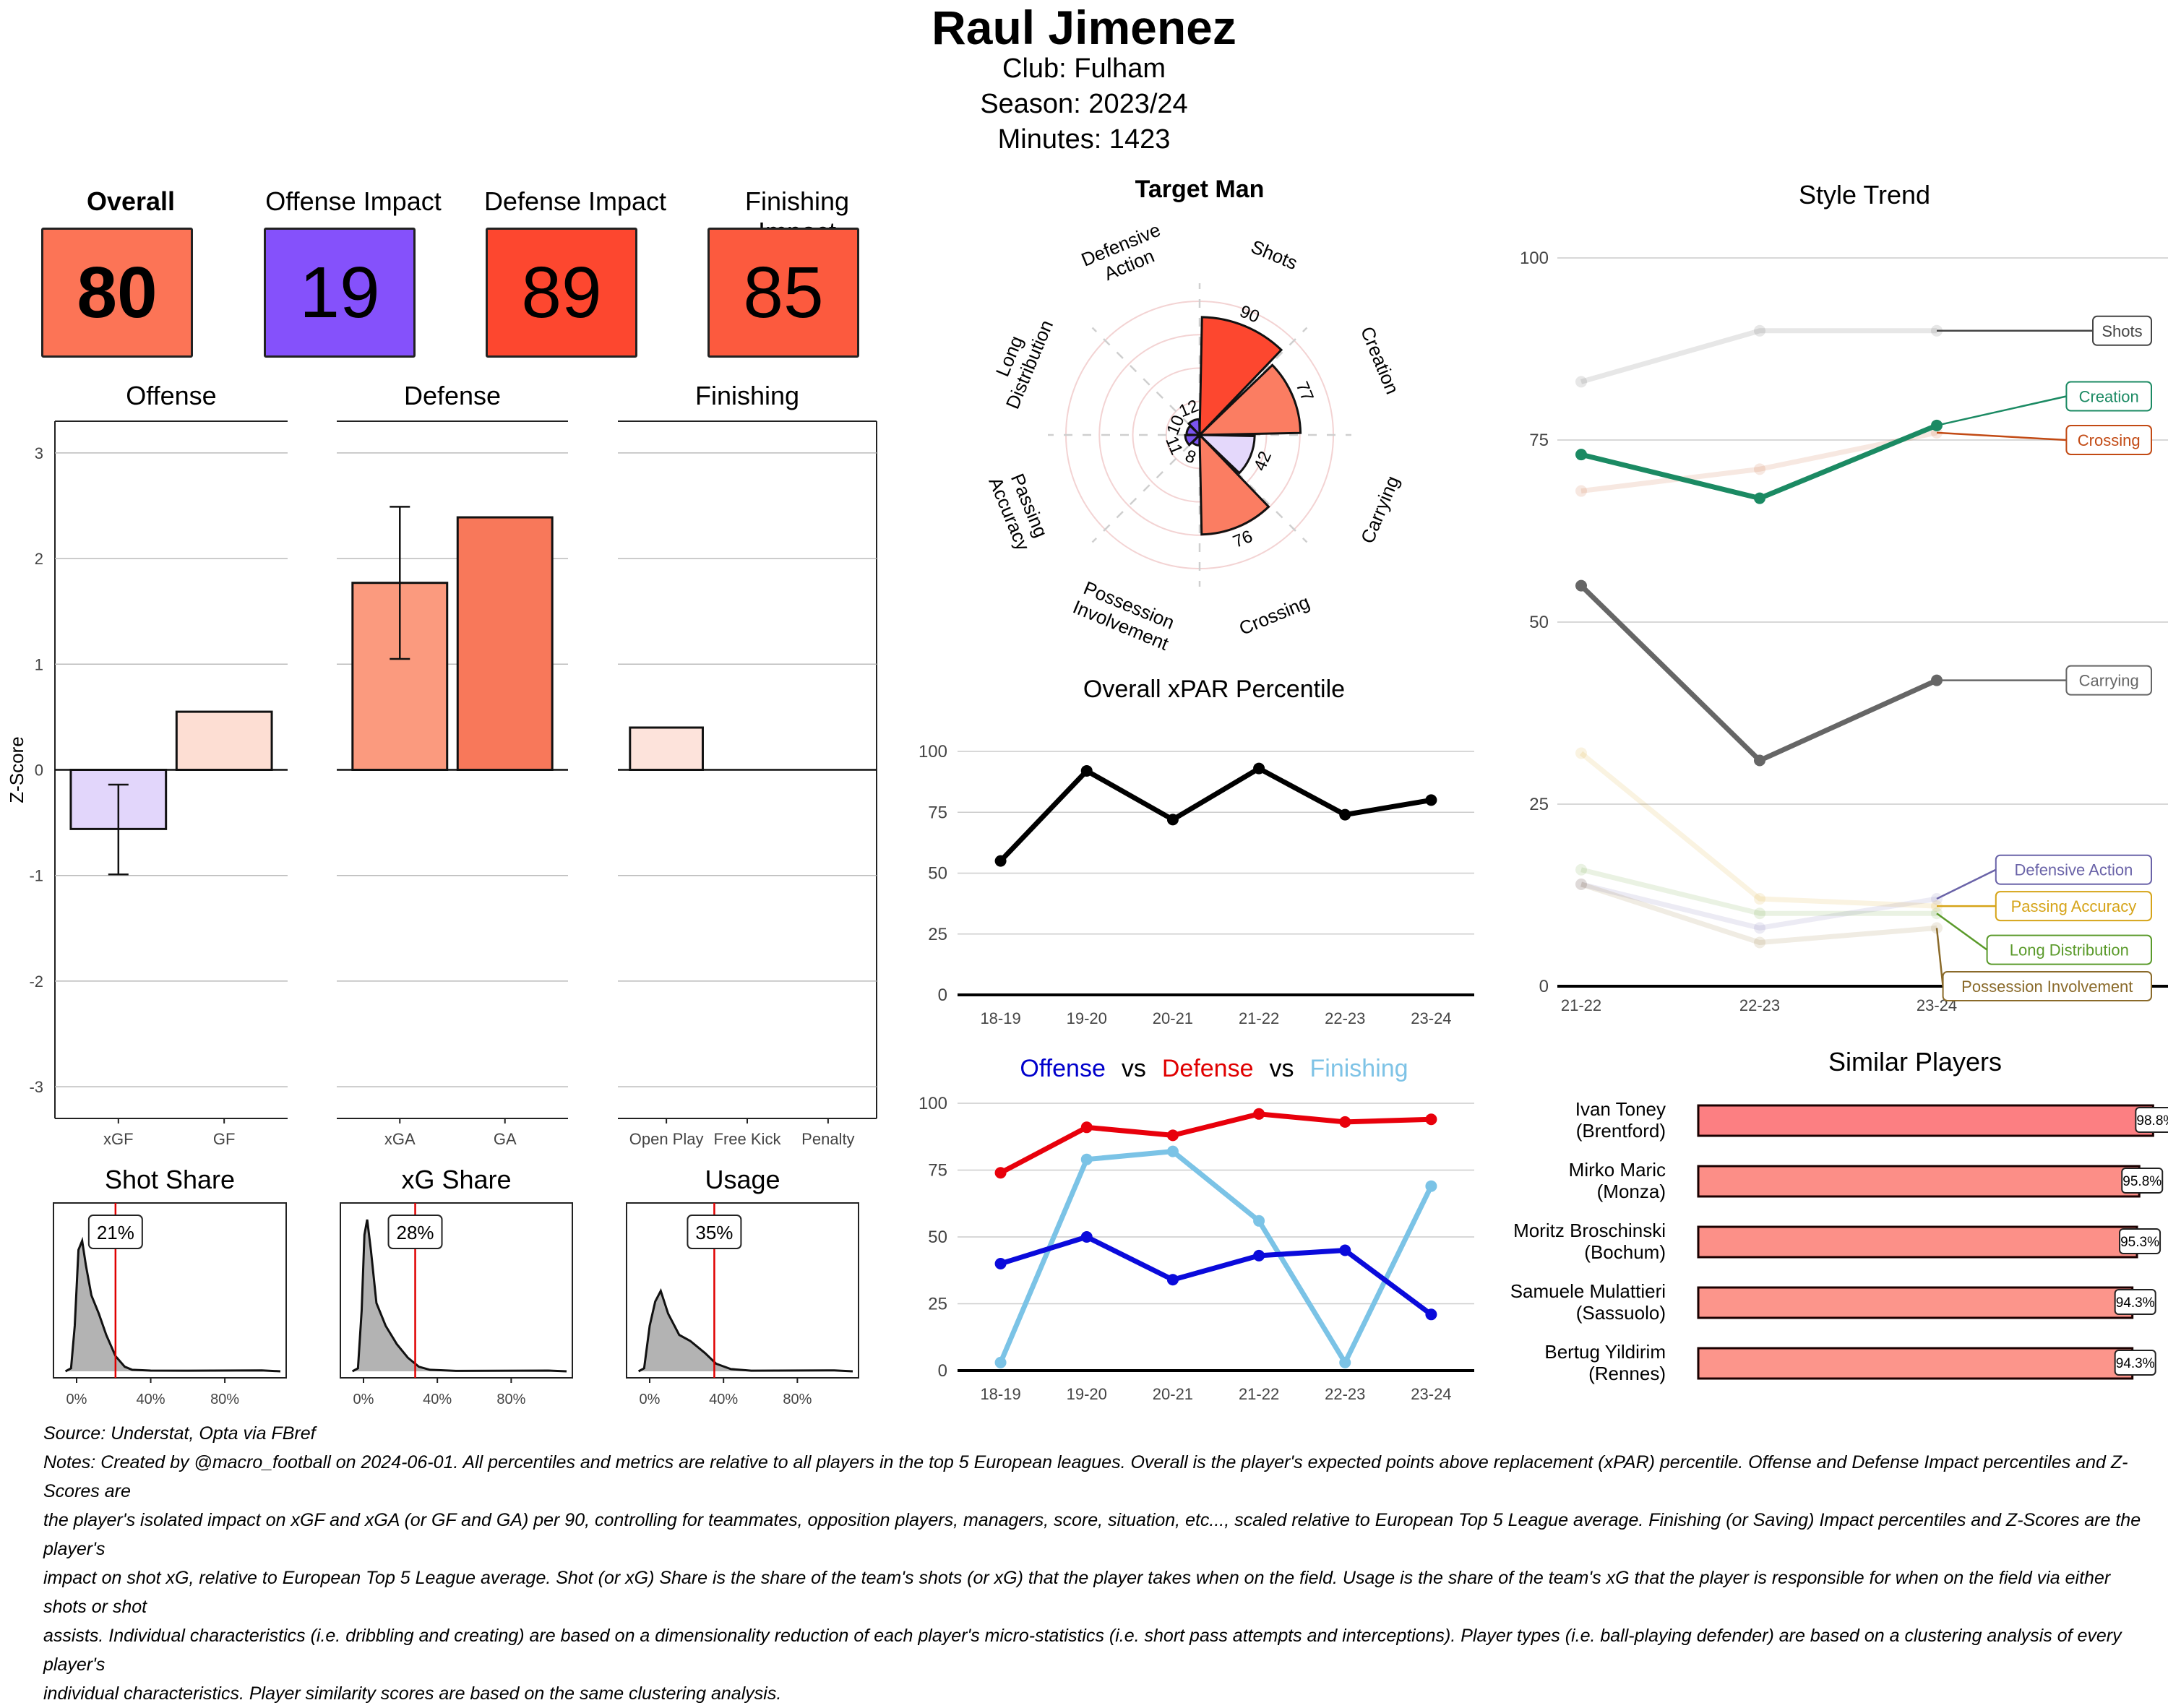 This screenshot has height=1708, width=2168. I want to click on odf-title: Offense vs Defense vs Finishing, so click(1214, 1068).